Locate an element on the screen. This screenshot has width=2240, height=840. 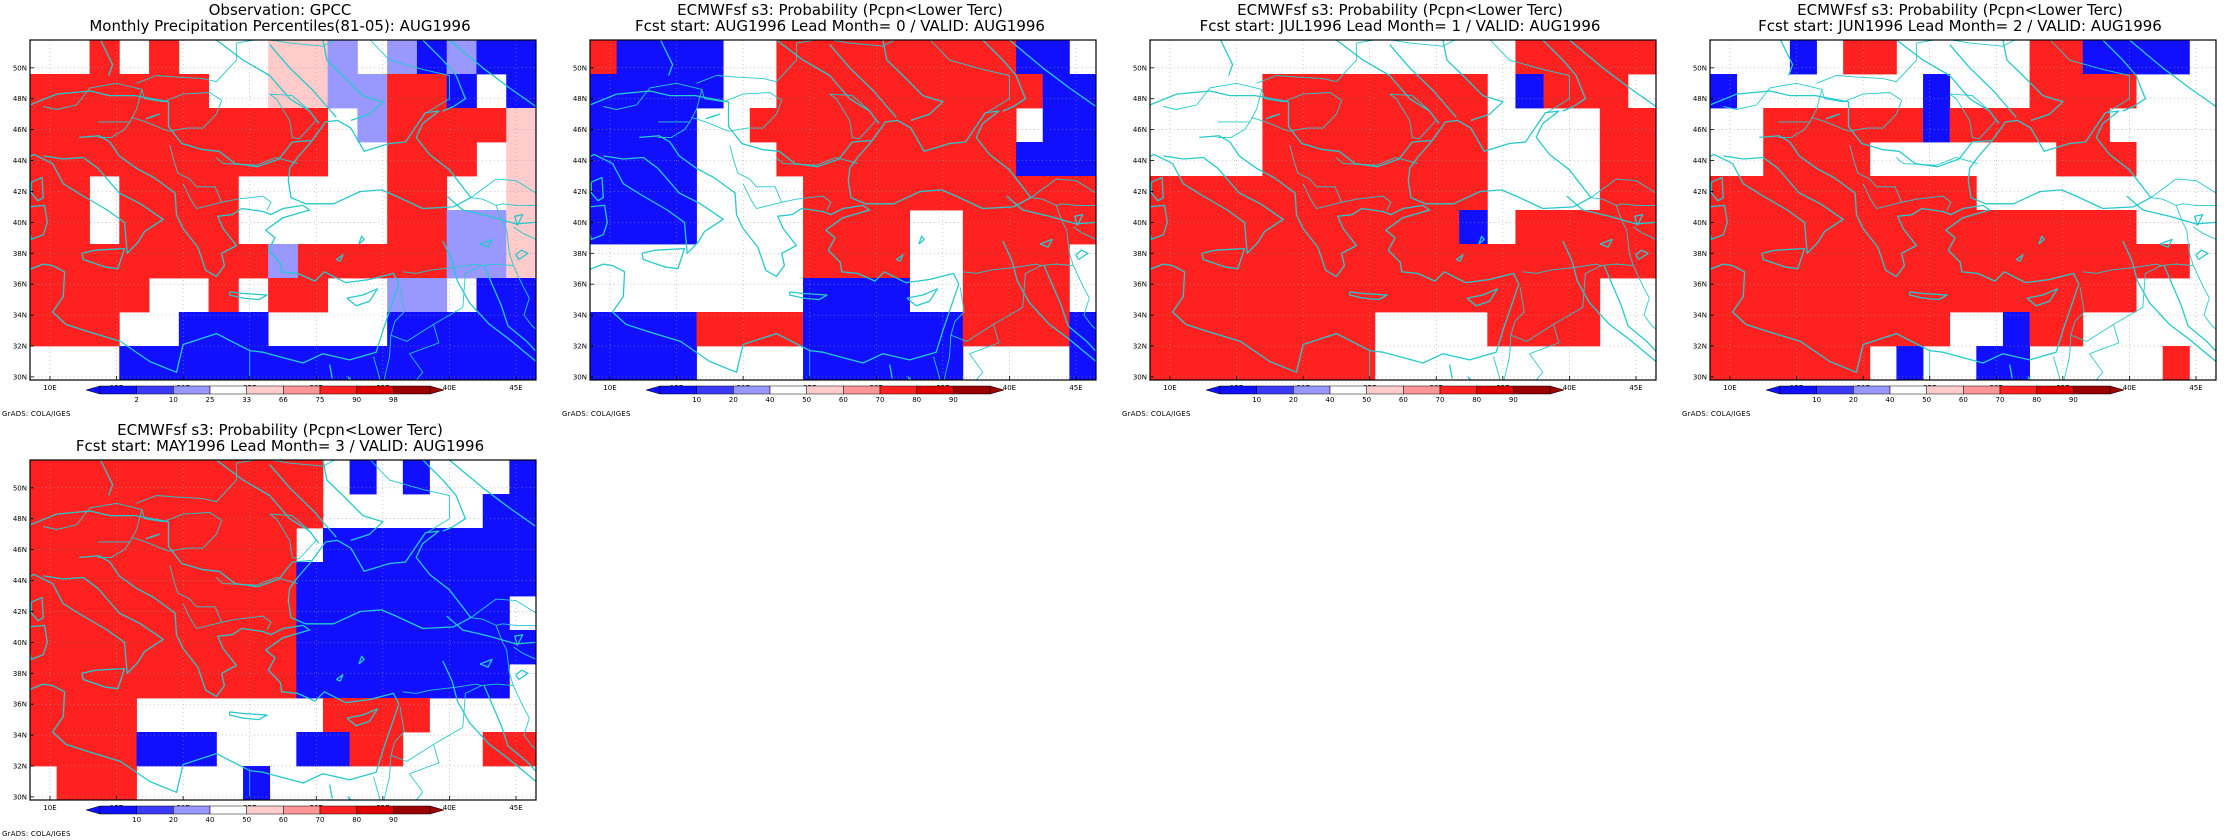
grads-credit: GrADS: COLA/IGES is located at coordinates (36, 834).